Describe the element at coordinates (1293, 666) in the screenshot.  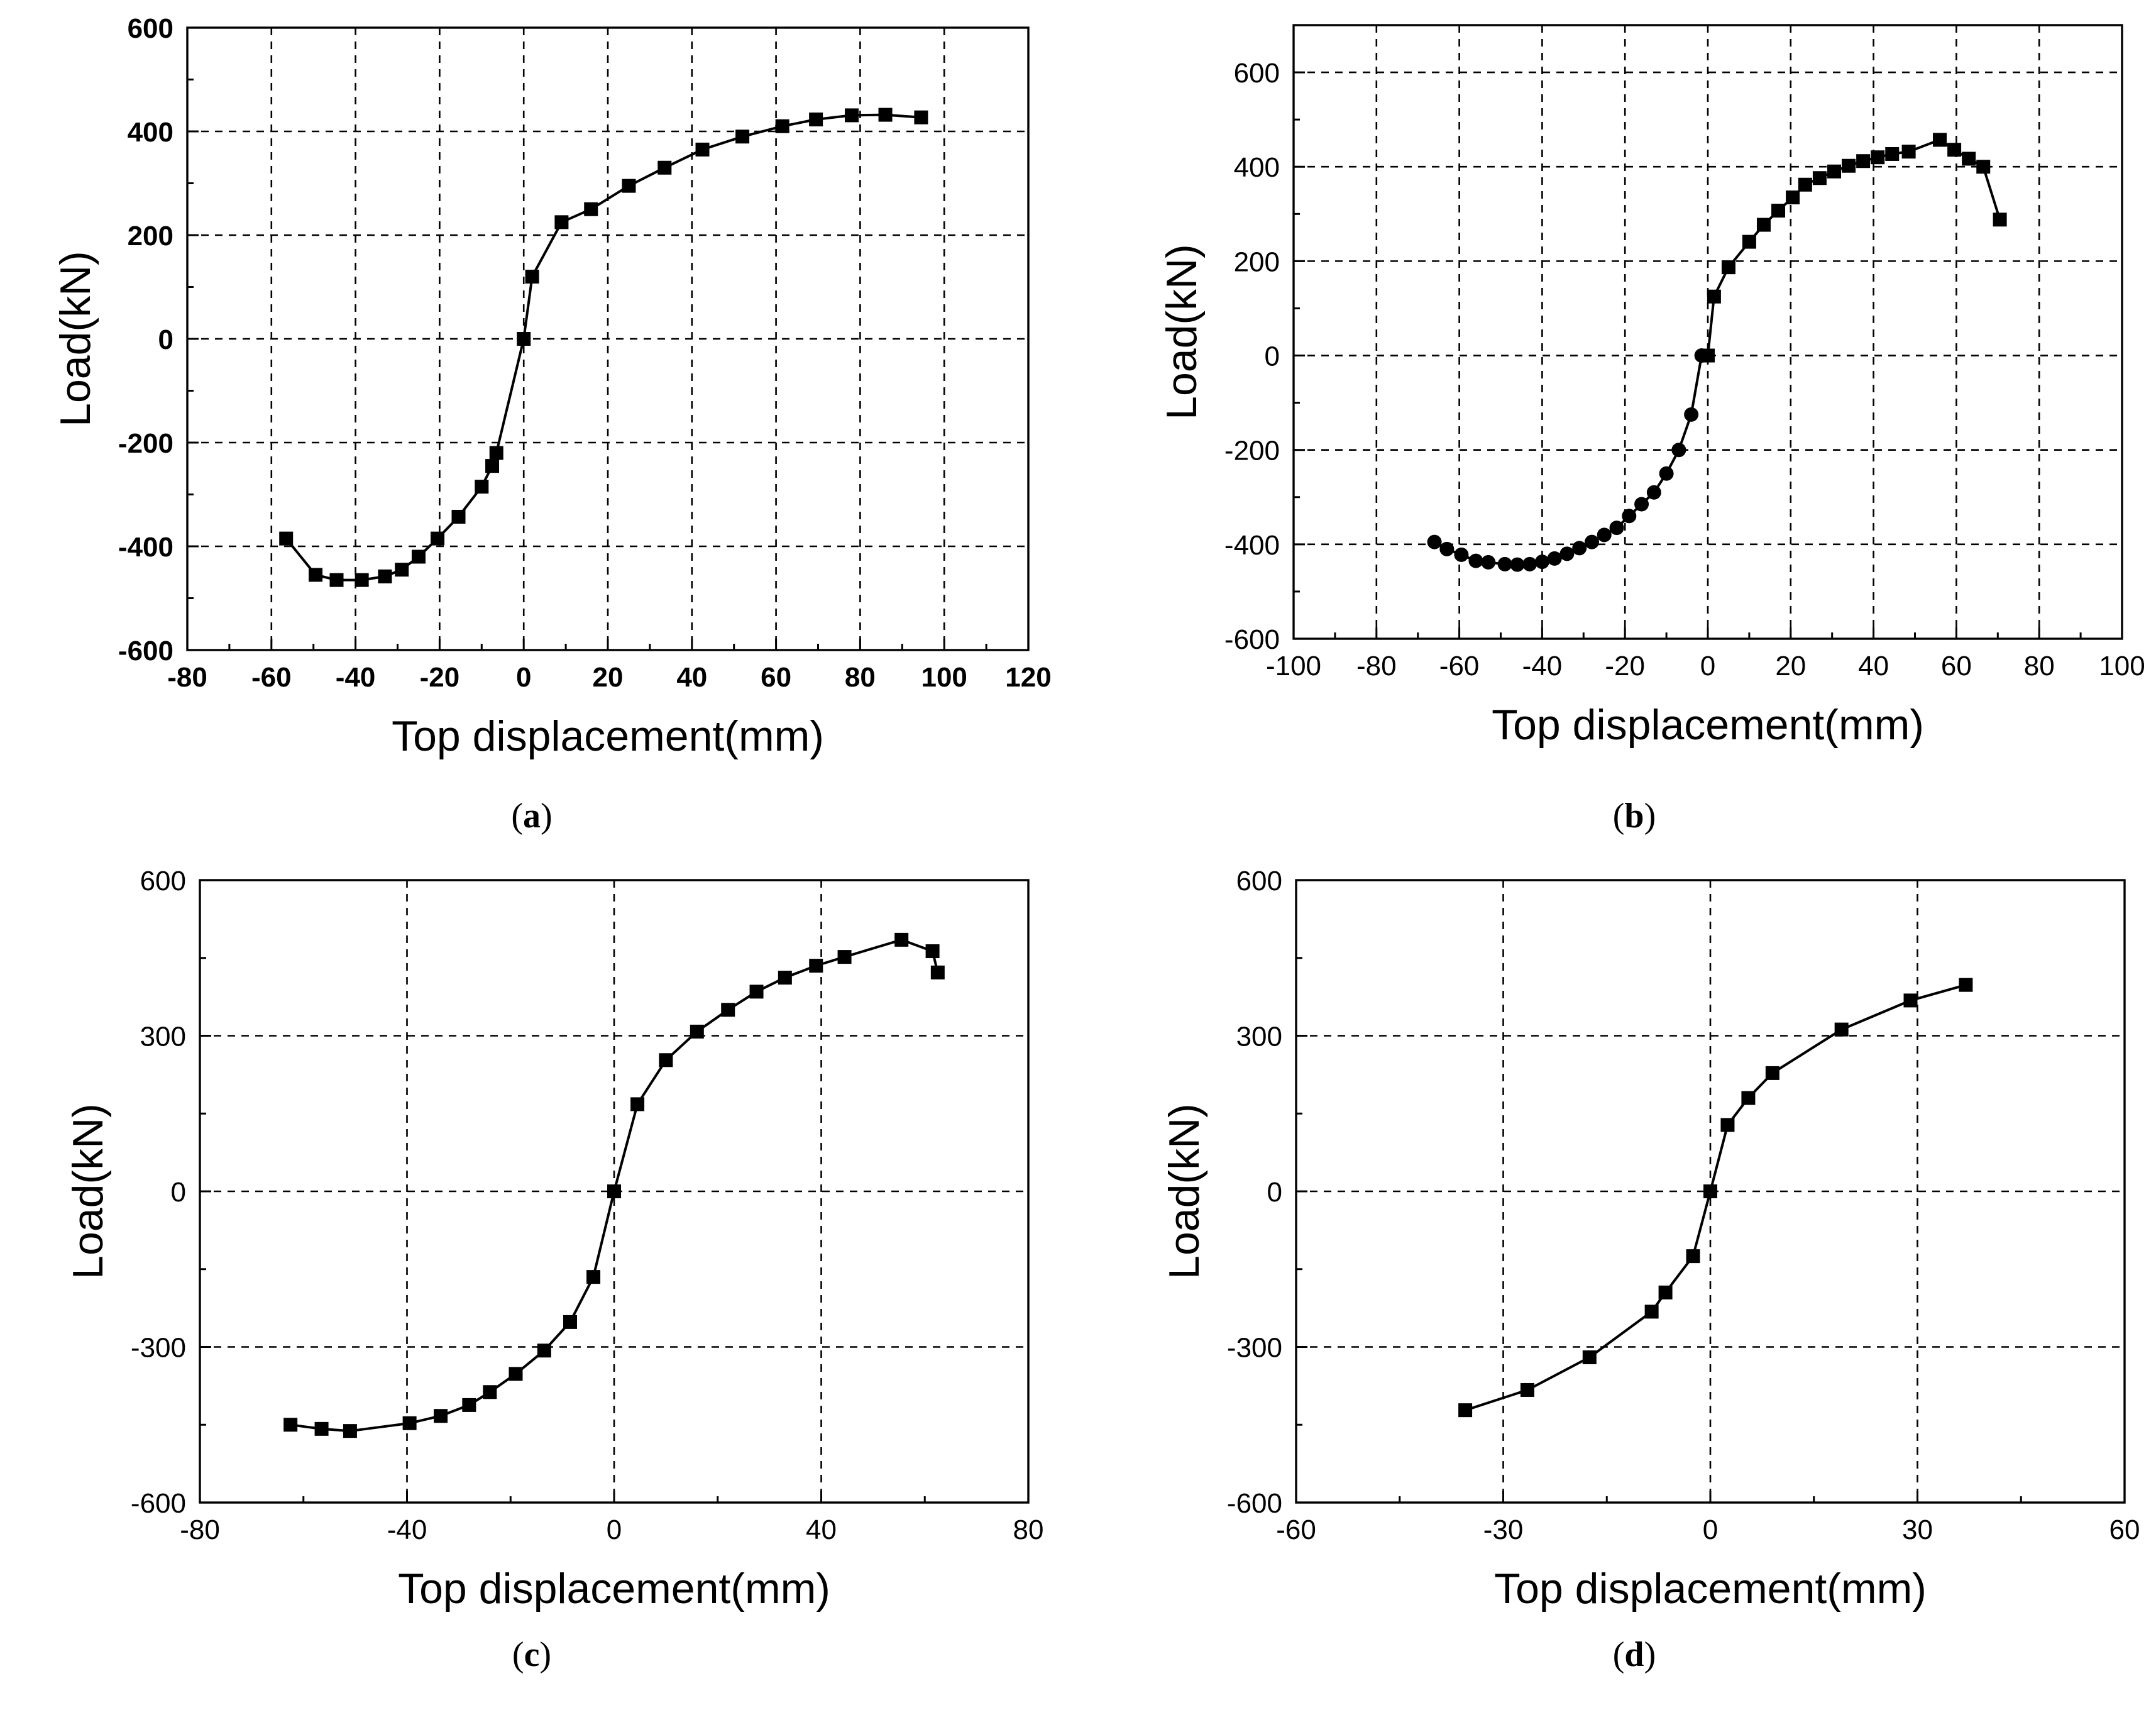
I see `x-tick-label: -100` at that location.